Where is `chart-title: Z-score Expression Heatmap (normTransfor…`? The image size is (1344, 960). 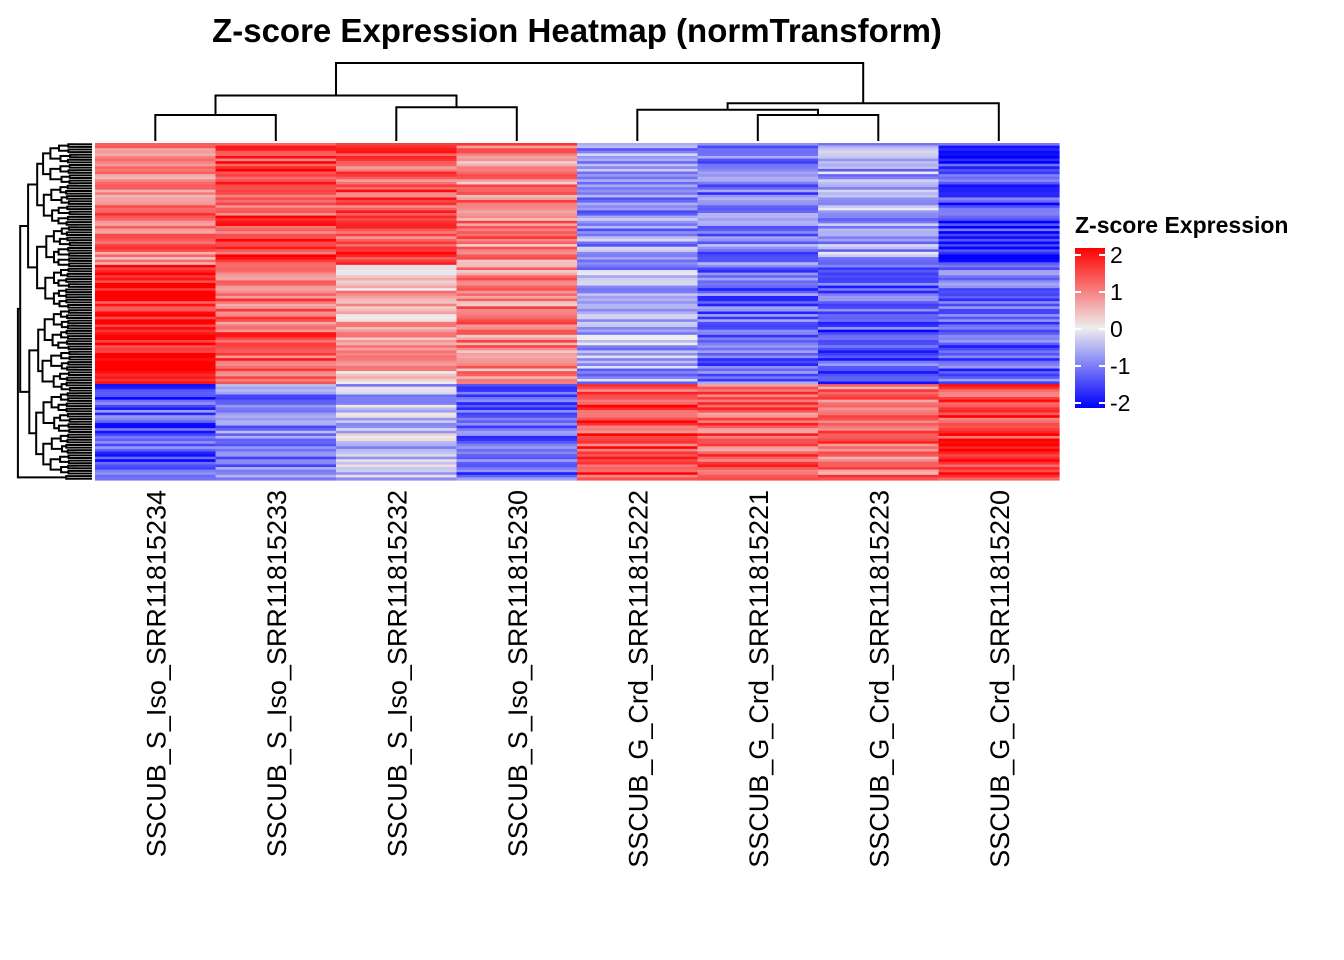 chart-title: Z-score Expression Heatmap (normTransfor… is located at coordinates (577, 30).